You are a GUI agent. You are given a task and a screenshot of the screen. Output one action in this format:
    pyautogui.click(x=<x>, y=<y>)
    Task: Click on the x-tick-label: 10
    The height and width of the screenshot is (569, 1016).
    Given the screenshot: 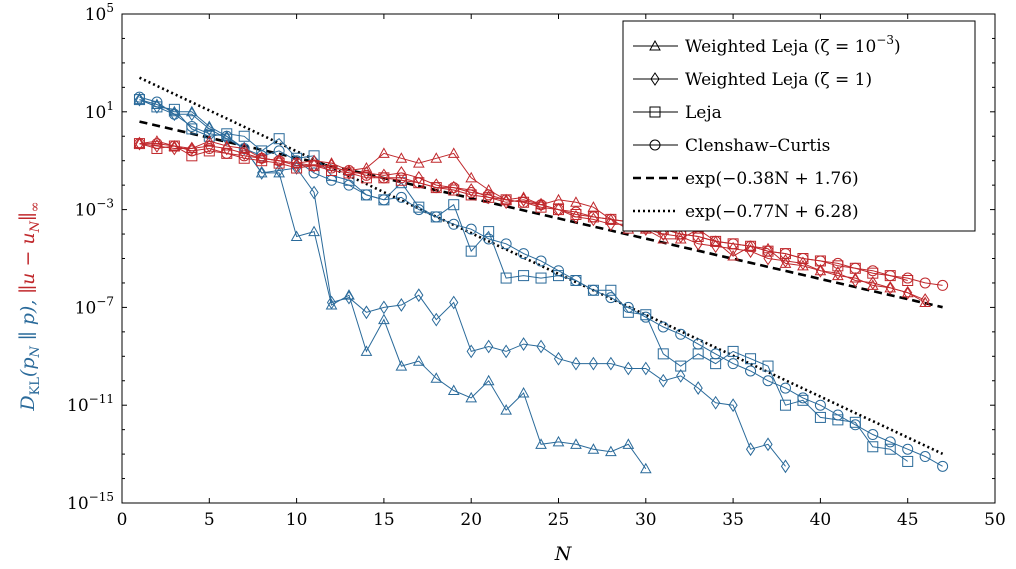 What is the action you would take?
    pyautogui.click(x=297, y=520)
    